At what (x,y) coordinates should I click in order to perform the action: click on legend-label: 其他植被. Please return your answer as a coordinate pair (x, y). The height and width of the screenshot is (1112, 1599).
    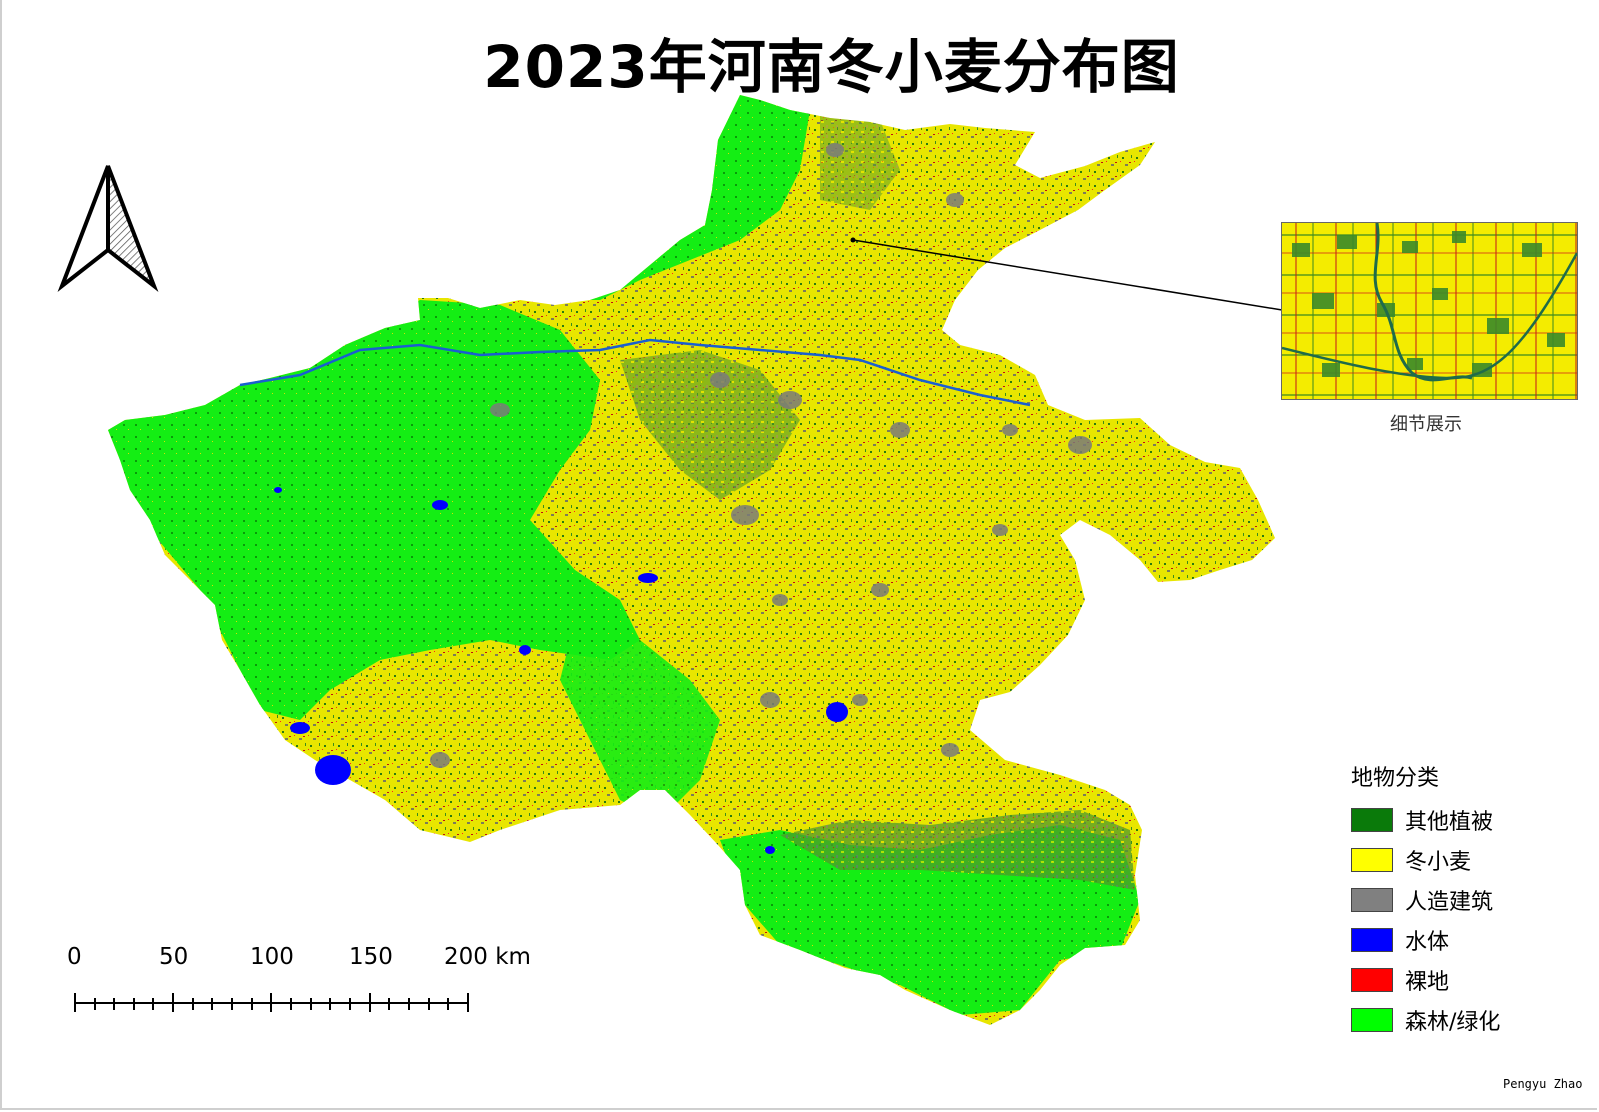
    Looking at the image, I should click on (1449, 822).